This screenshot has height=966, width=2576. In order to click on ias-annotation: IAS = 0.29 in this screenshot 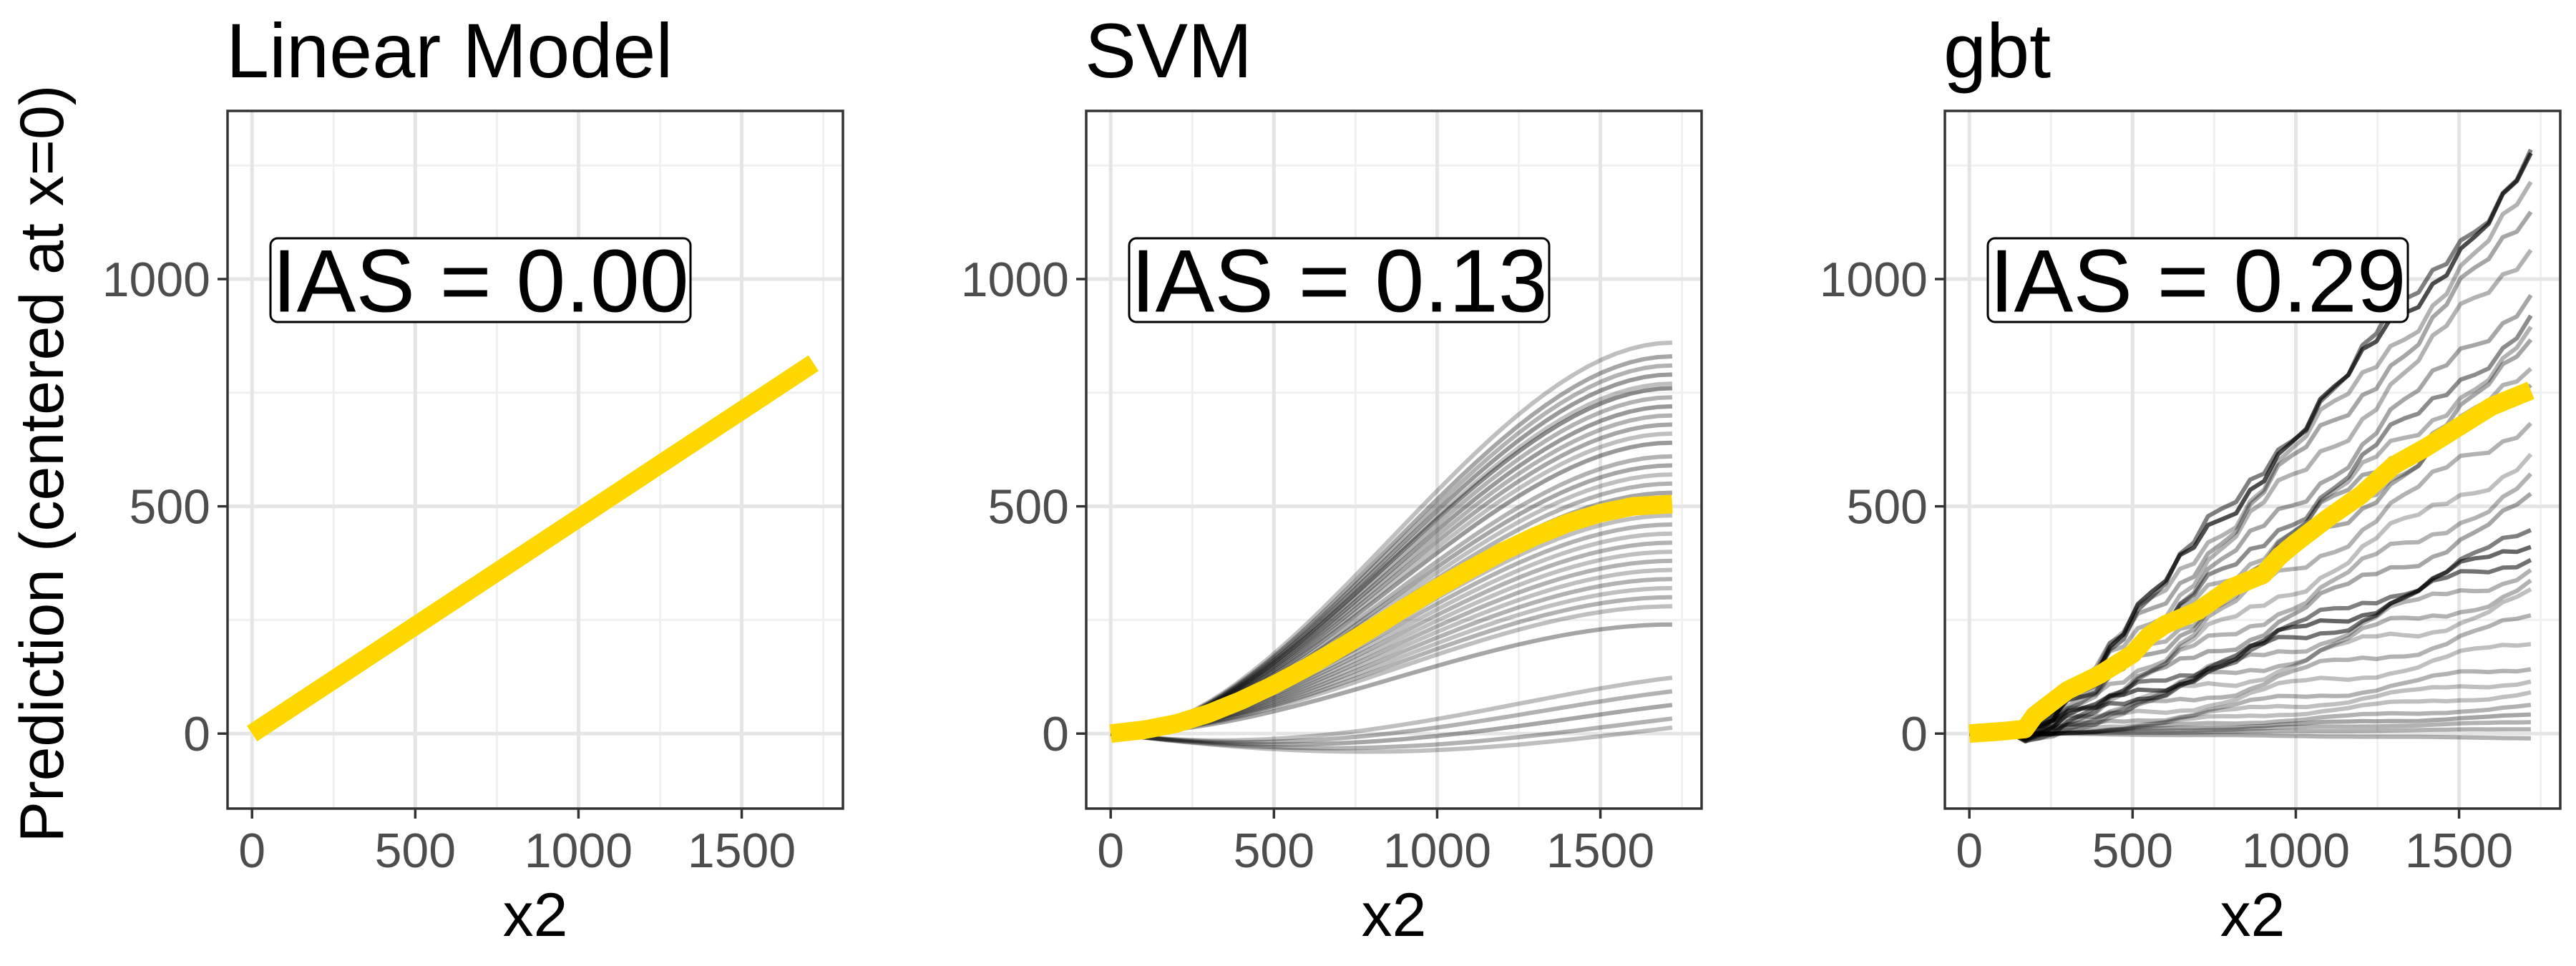, I will do `click(2197, 282)`.